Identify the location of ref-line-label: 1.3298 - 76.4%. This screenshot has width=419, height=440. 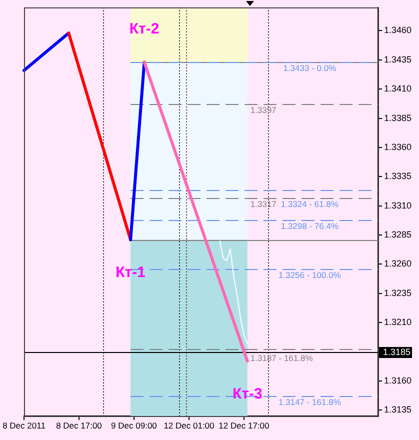
(309, 226).